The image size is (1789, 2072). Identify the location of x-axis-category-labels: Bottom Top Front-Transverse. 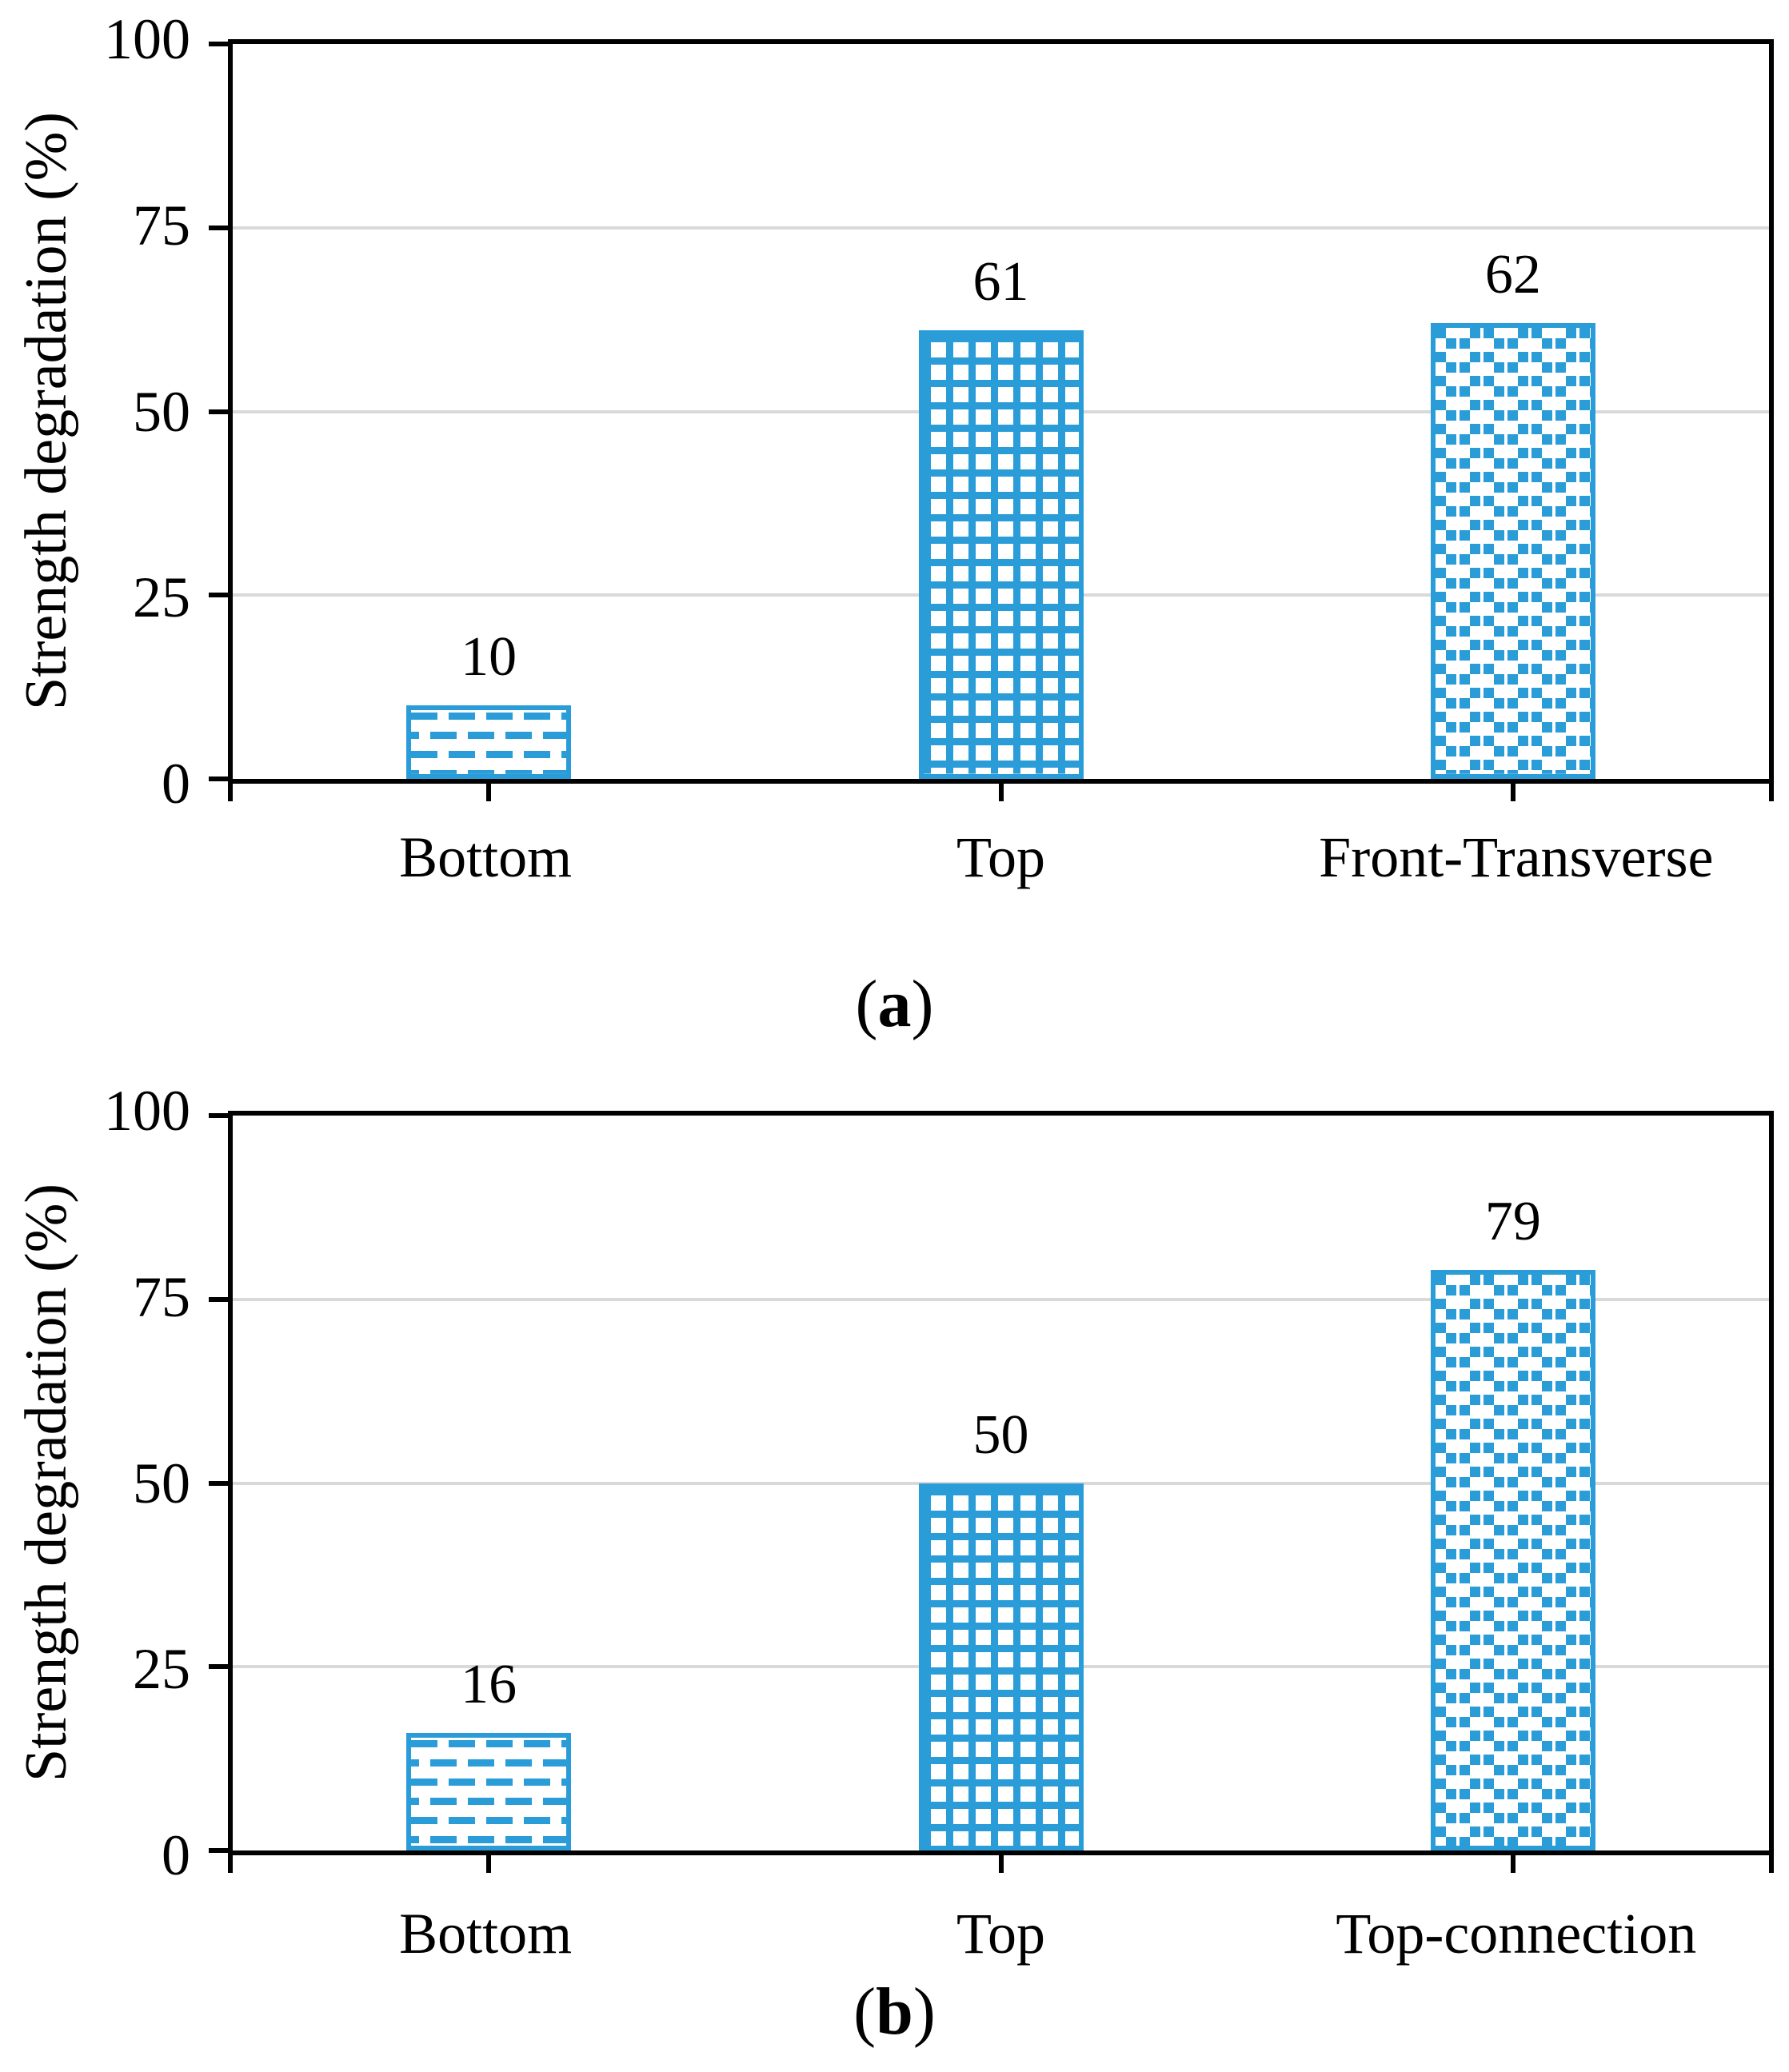
(1001, 869).